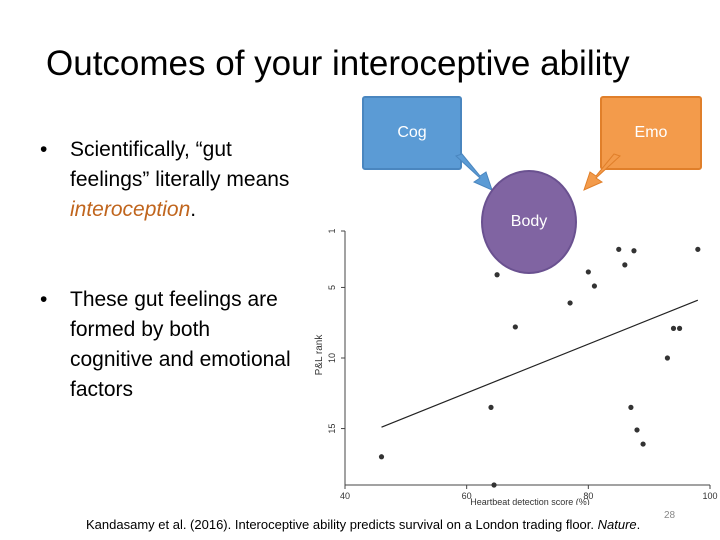 The width and height of the screenshot is (720, 540). Describe the element at coordinates (670, 515) in the screenshot. I see `page-number: 28` at that location.